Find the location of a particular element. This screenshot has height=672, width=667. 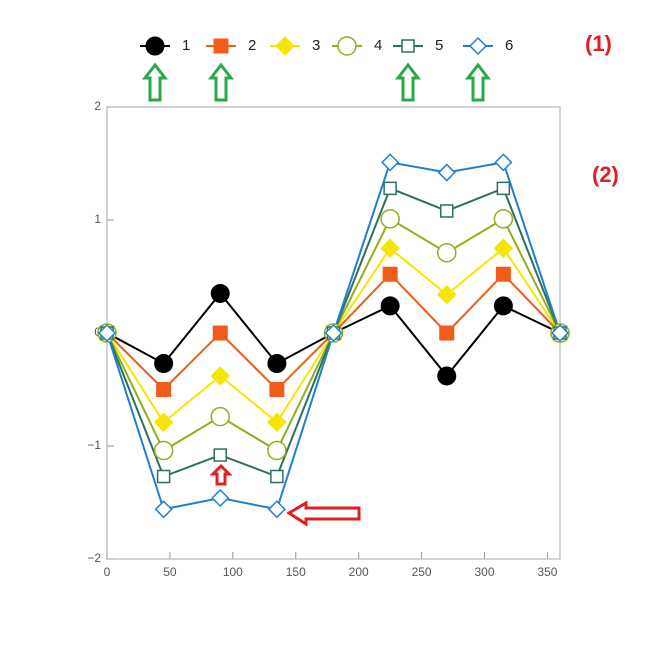

x-tick-label: 250 is located at coordinates (422, 572).